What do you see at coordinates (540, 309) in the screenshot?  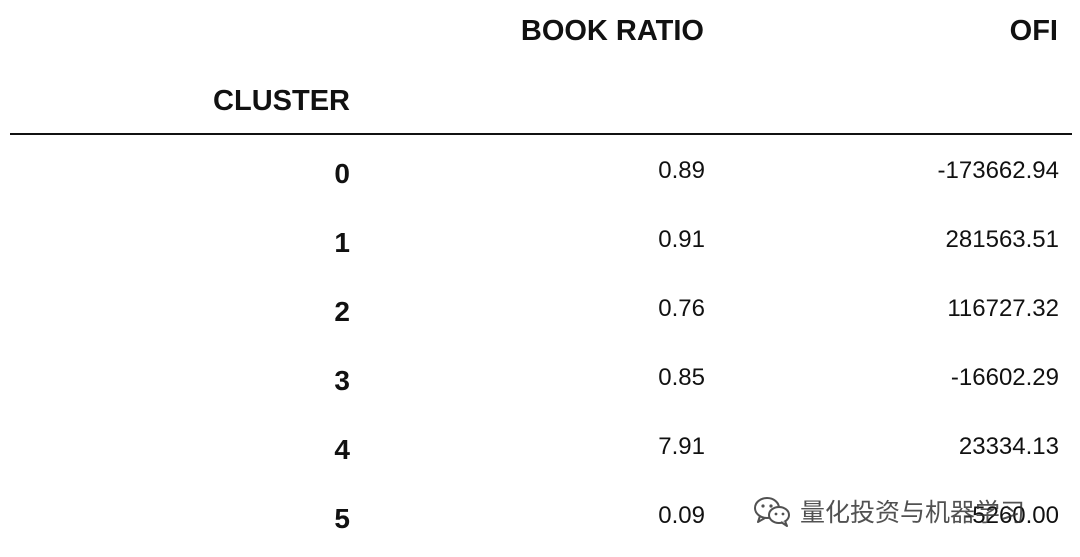 I see `table-row: 2 0.76 116727.32` at bounding box center [540, 309].